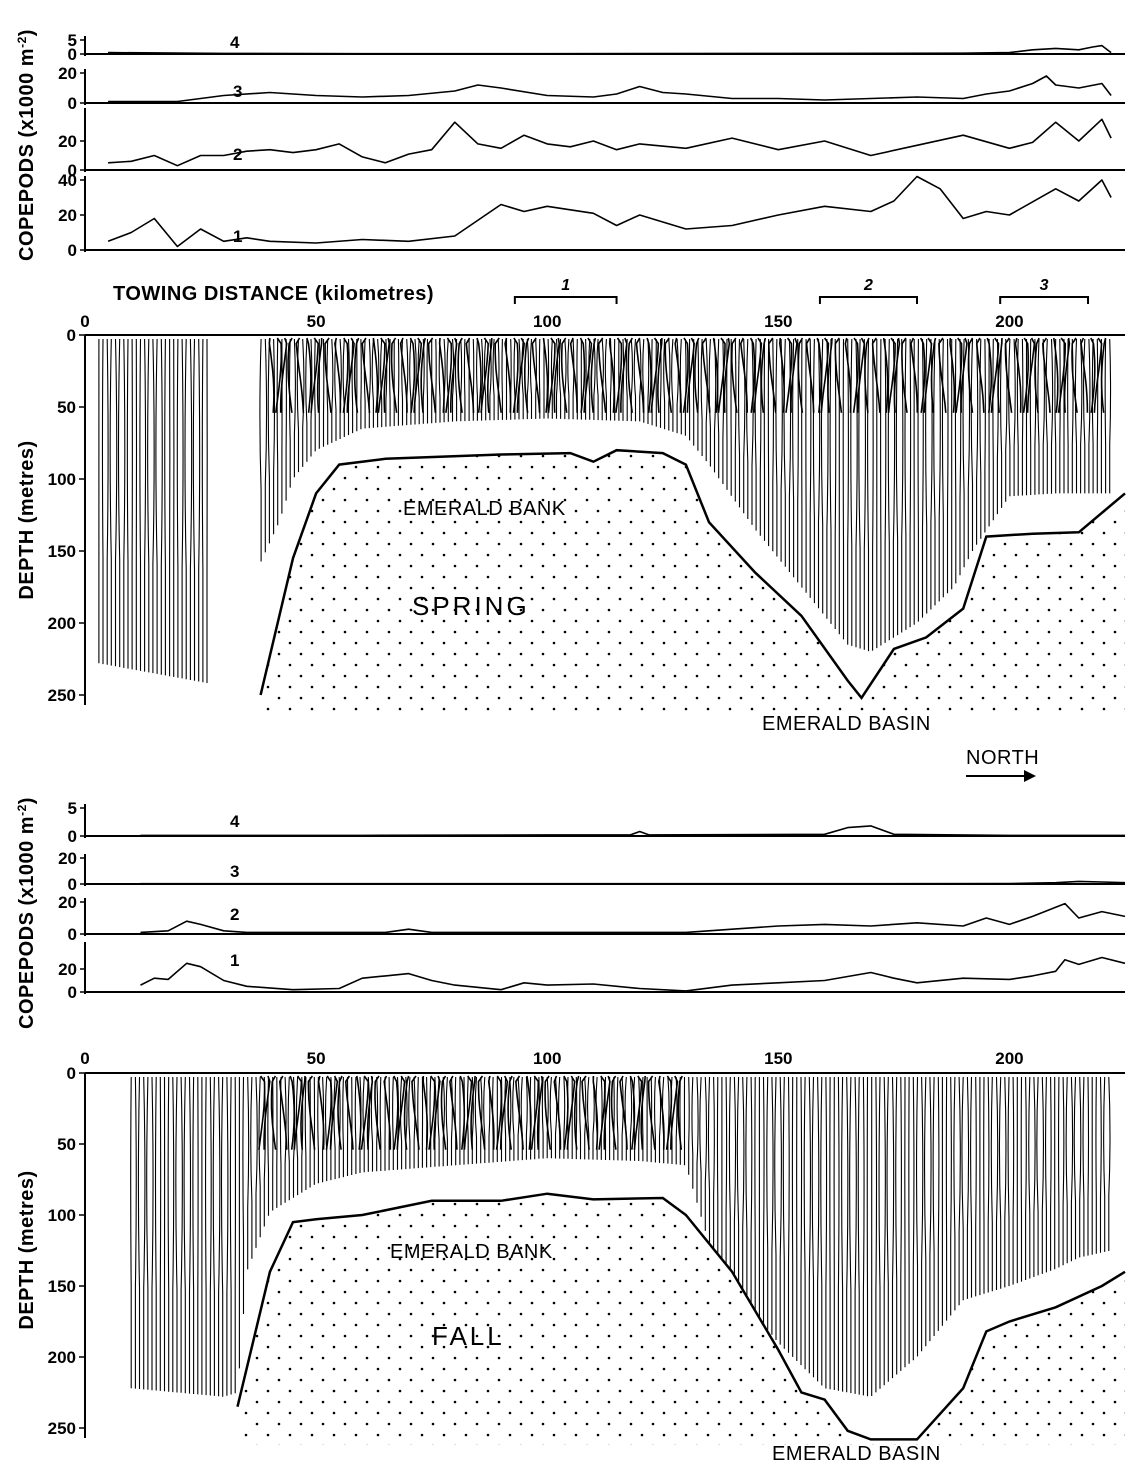 This screenshot has width=1129, height=1465. What do you see at coordinates (591, 215) in the screenshot?
I see `spring-series-1: 40 20 0 1` at bounding box center [591, 215].